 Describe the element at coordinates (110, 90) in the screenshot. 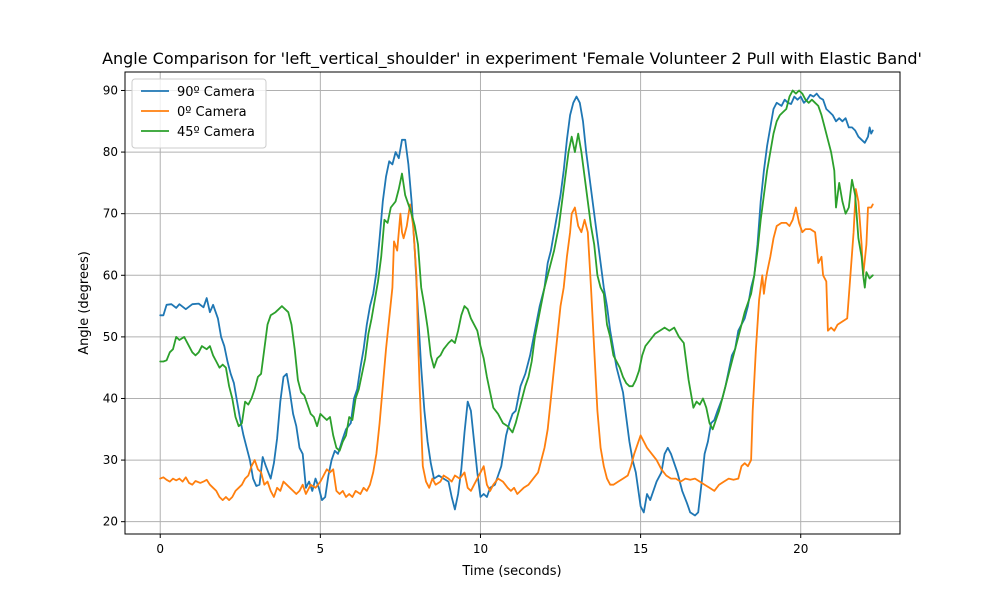

I see `y-tick-label: 90` at that location.